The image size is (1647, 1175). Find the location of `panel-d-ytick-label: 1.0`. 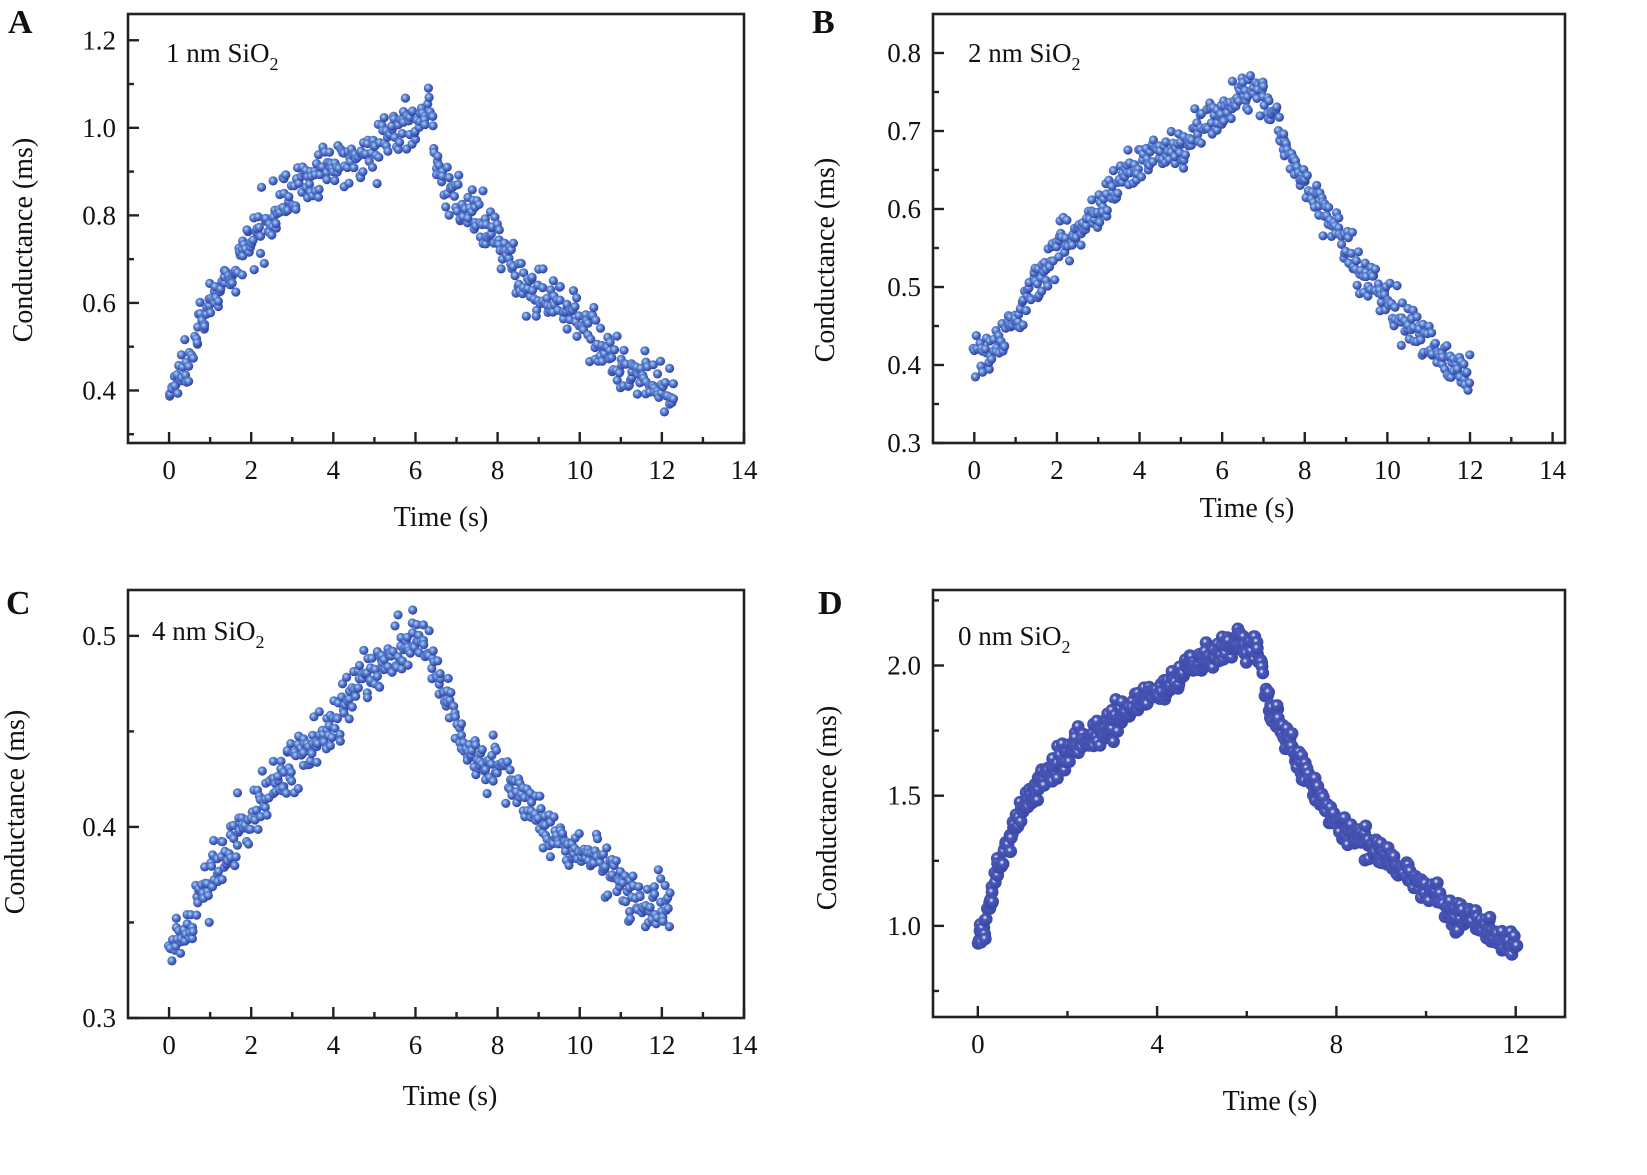

panel-d-ytick-label: 1.0 is located at coordinates (904, 926).